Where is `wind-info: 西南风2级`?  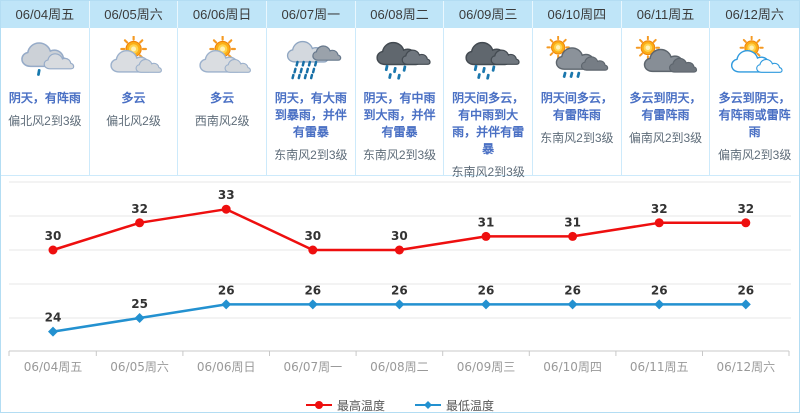
wind-info: 西南风2级 is located at coordinates (222, 121).